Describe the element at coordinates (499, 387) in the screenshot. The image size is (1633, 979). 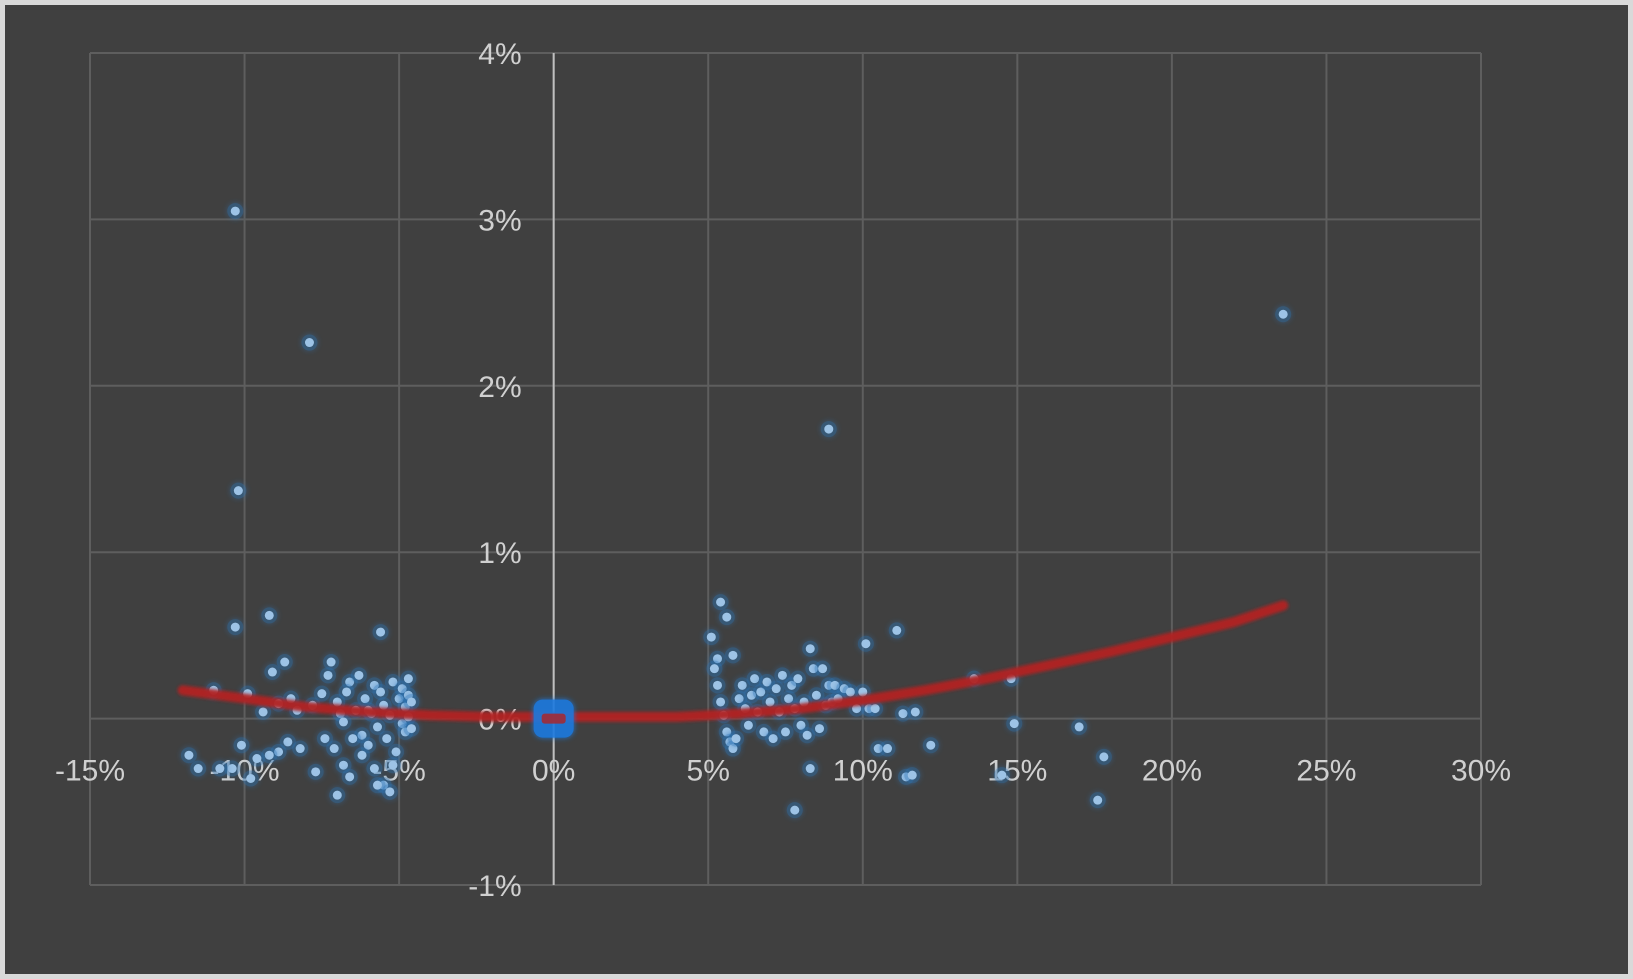
I see `y-tick-label: 2%` at that location.